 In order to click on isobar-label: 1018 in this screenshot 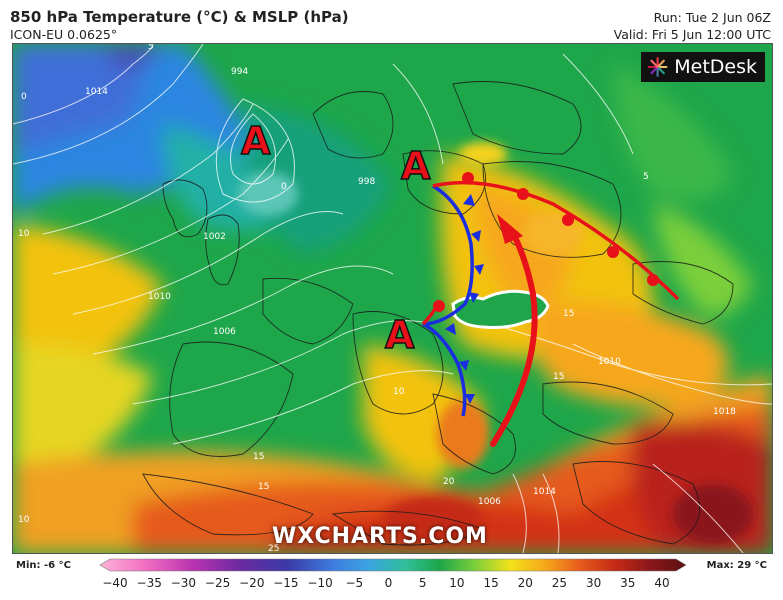, I will do `click(724, 412)`.